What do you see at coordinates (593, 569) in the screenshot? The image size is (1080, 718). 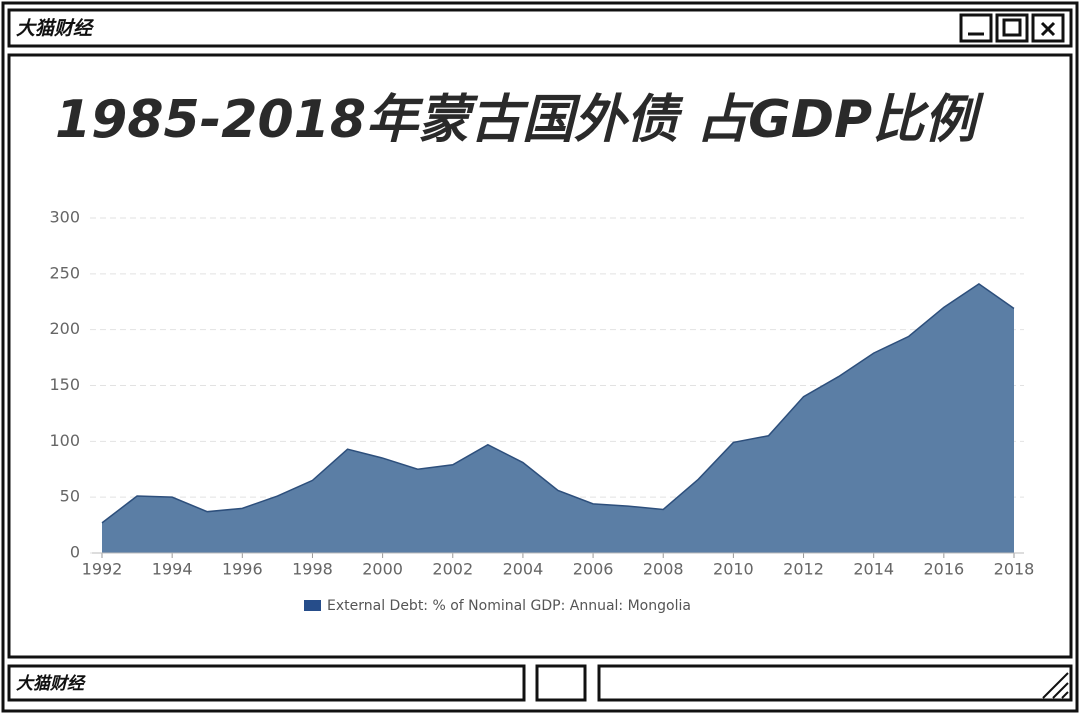 I see `x-tick-label: 2006` at bounding box center [593, 569].